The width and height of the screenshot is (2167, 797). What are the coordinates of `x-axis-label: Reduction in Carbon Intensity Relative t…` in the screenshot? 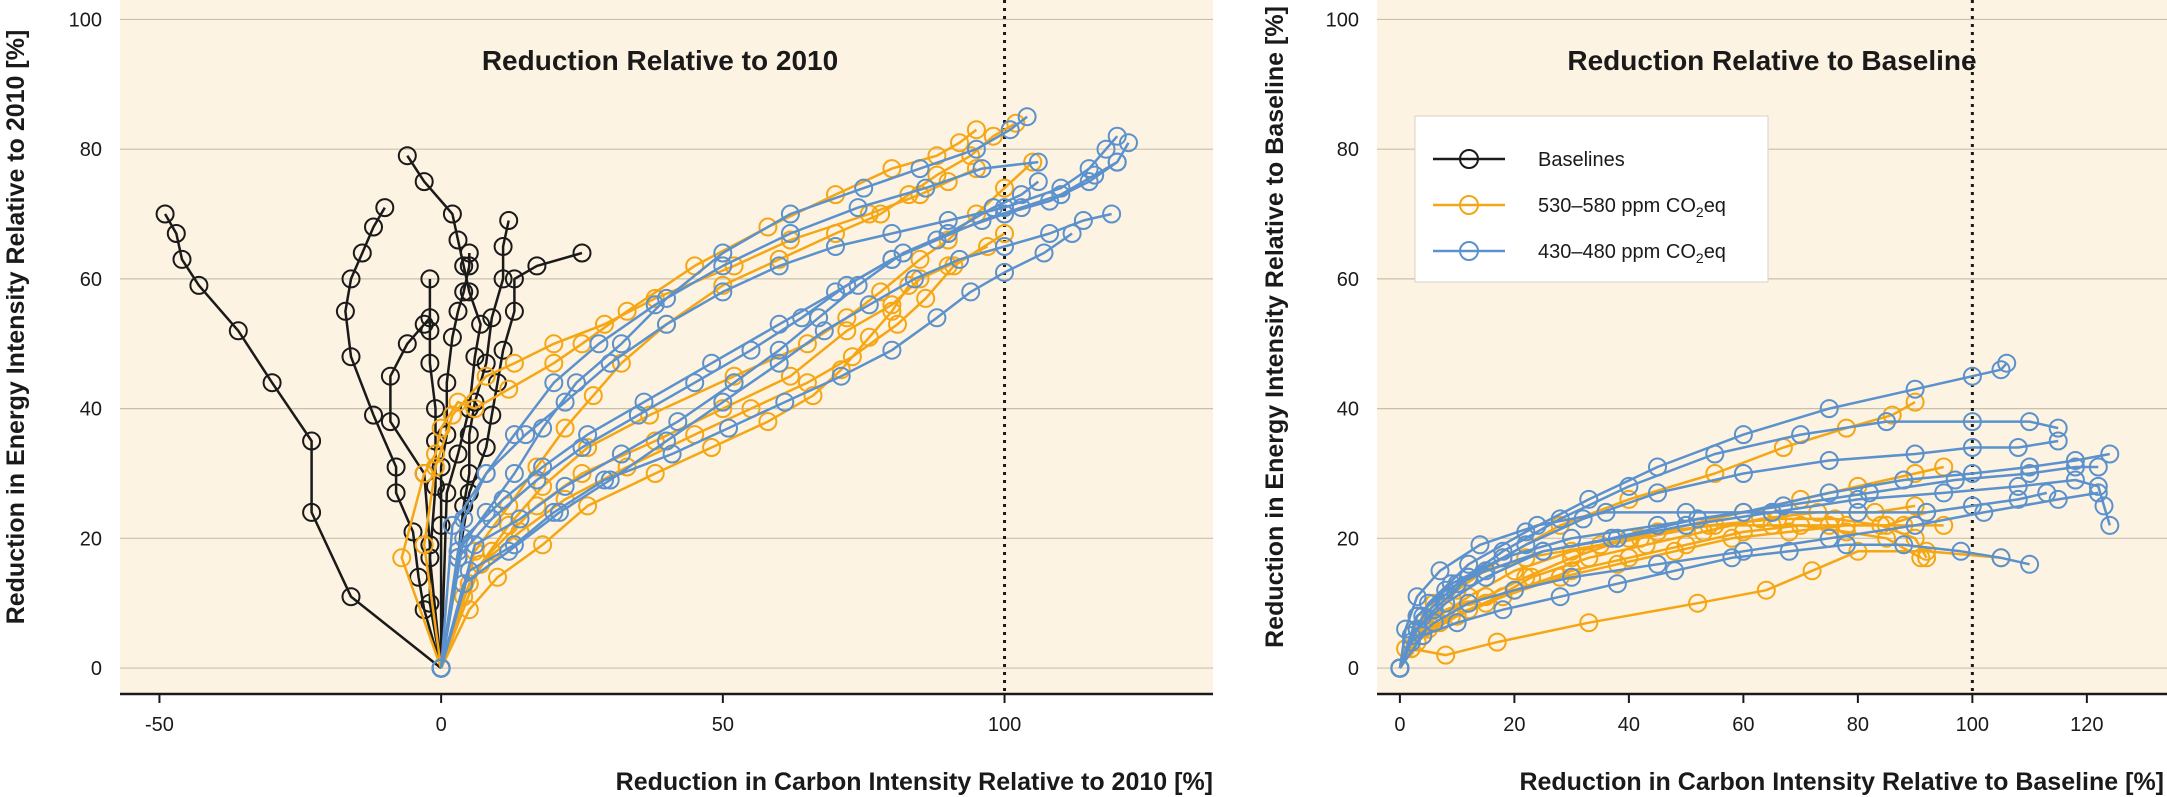 It's located at (914, 782).